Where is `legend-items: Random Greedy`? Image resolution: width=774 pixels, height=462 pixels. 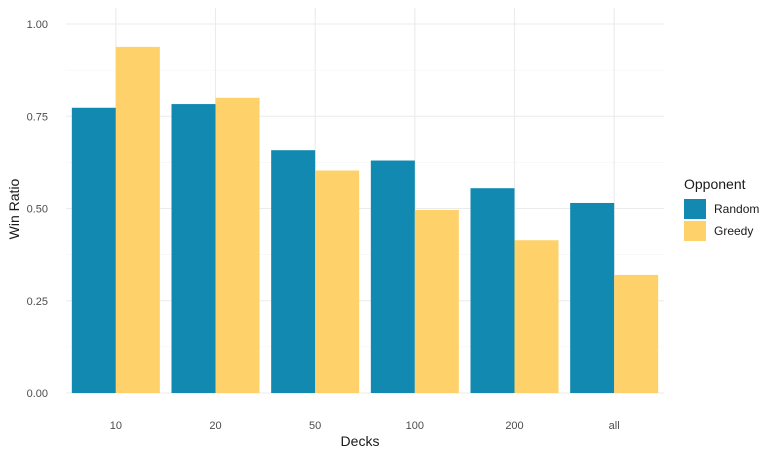
legend-items: Random Greedy is located at coordinates (721, 220).